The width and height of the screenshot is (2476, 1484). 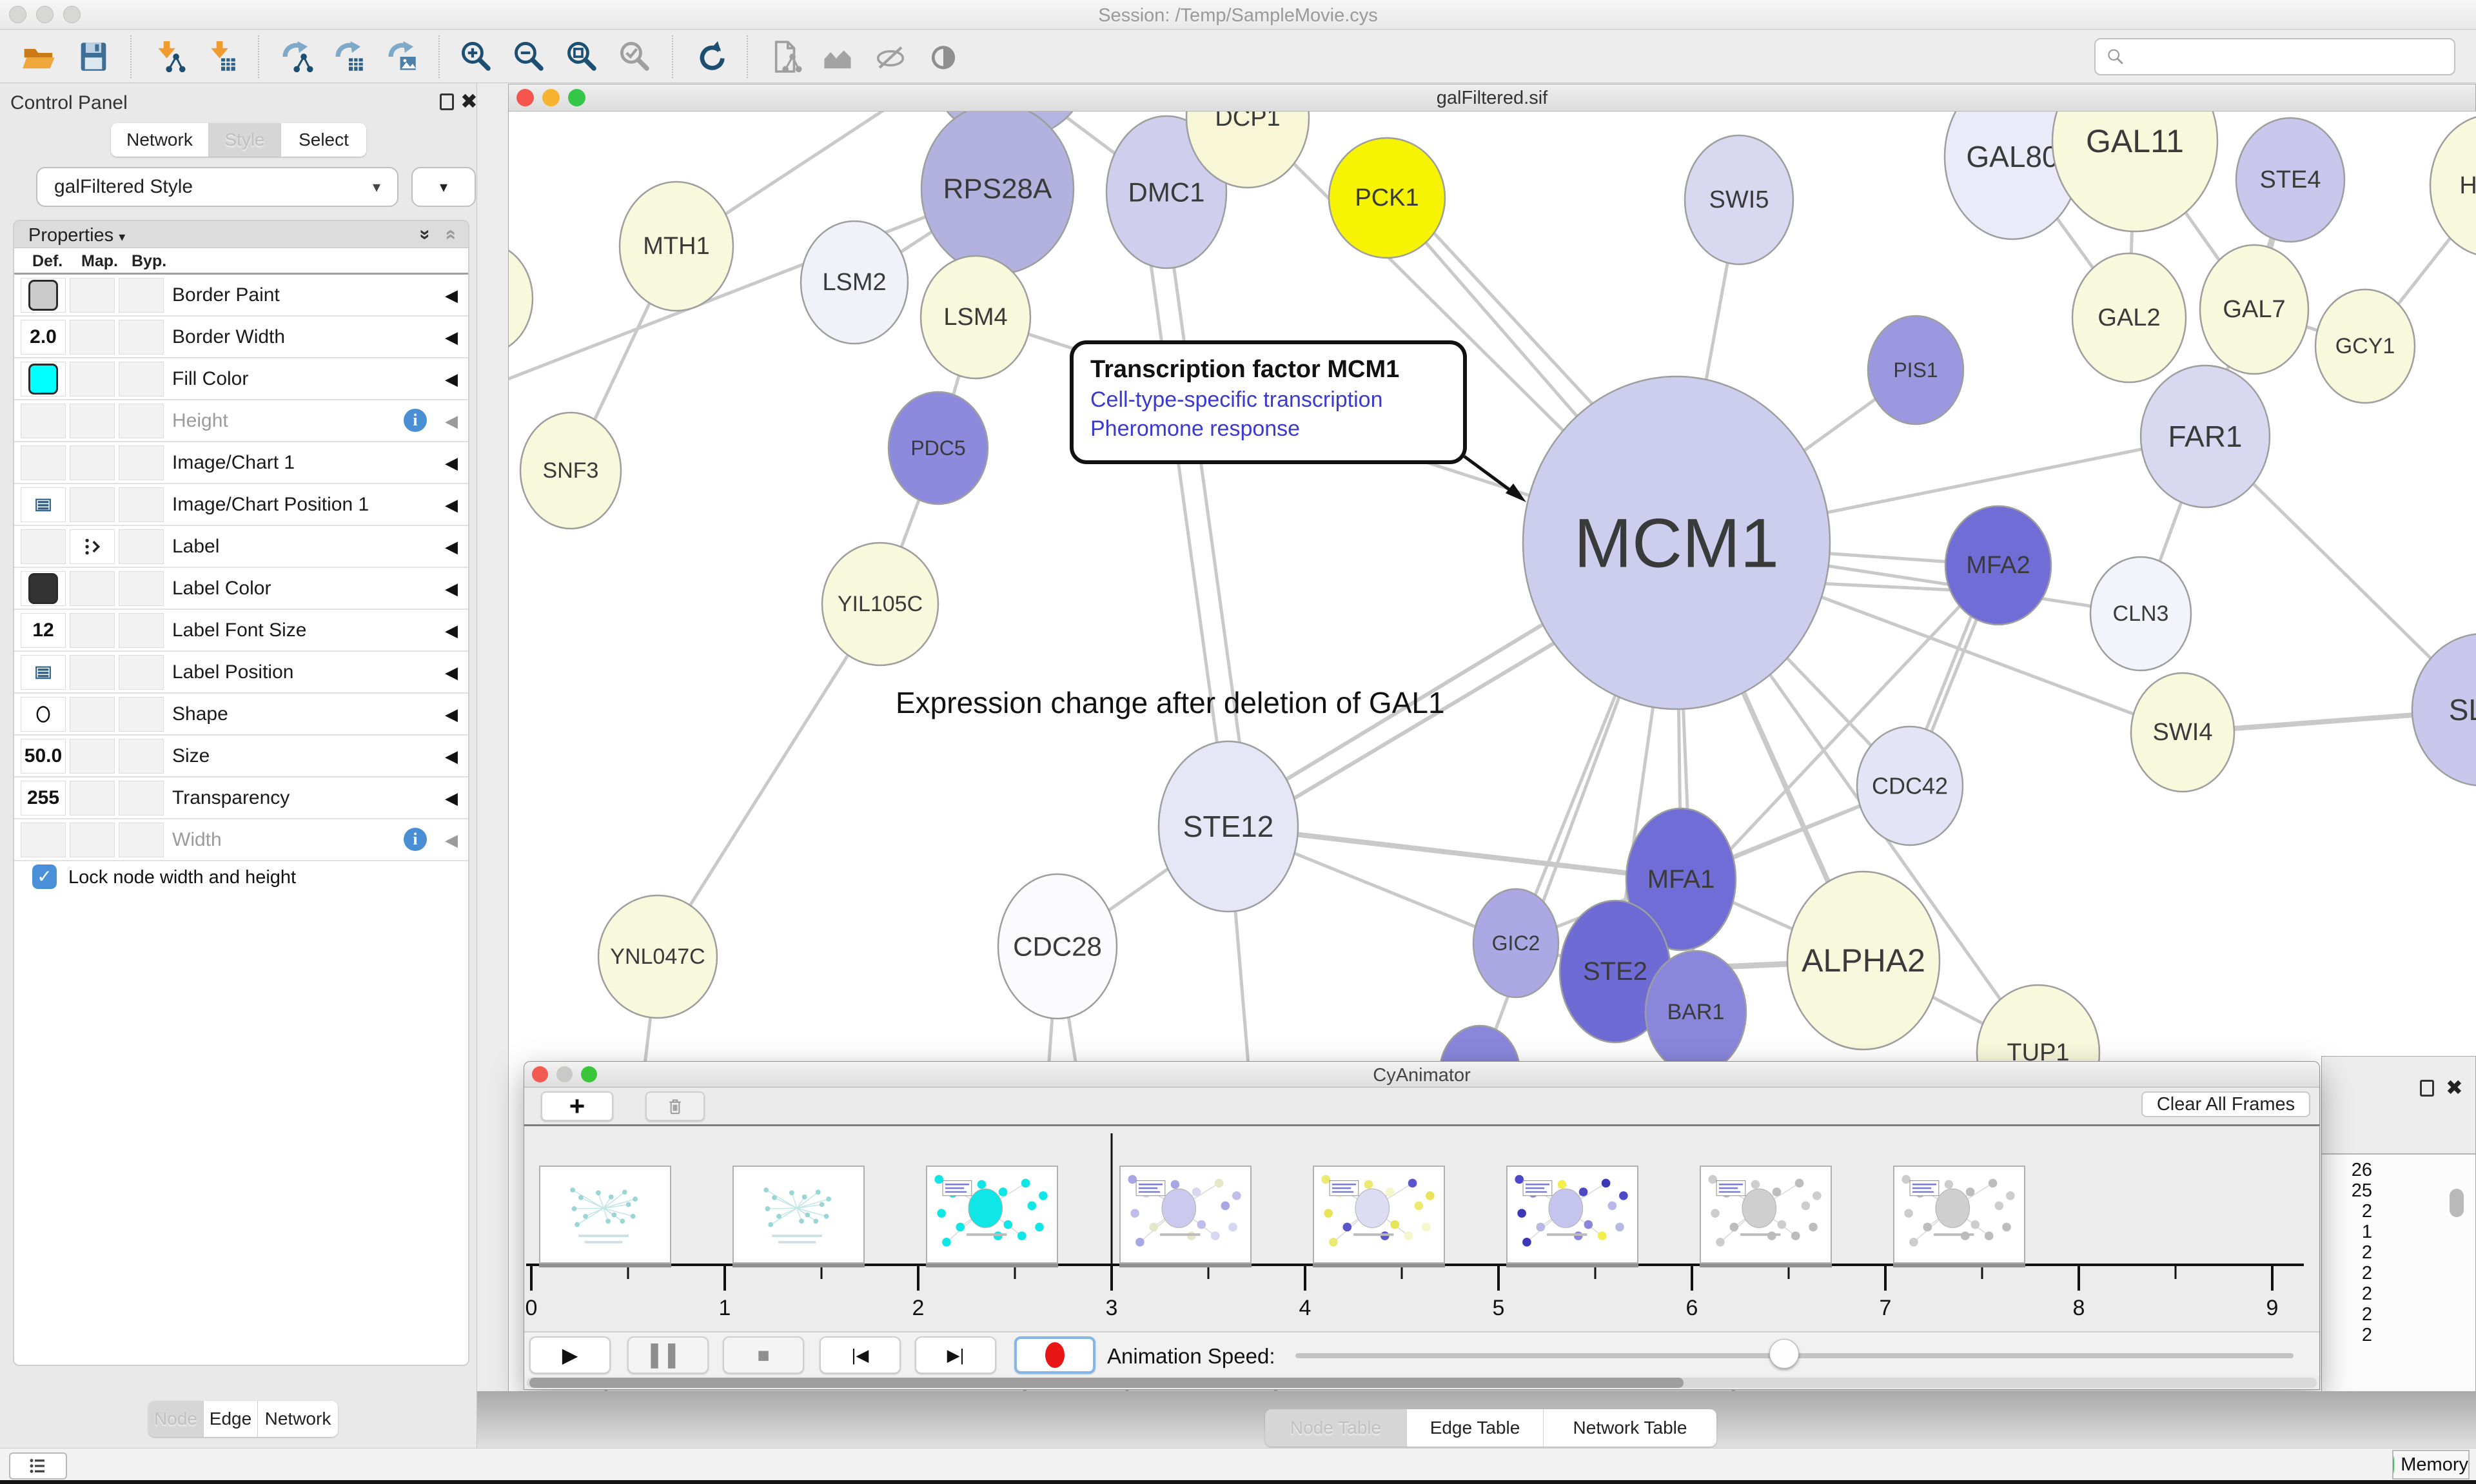 I want to click on def-cell: 255, so click(x=43, y=798).